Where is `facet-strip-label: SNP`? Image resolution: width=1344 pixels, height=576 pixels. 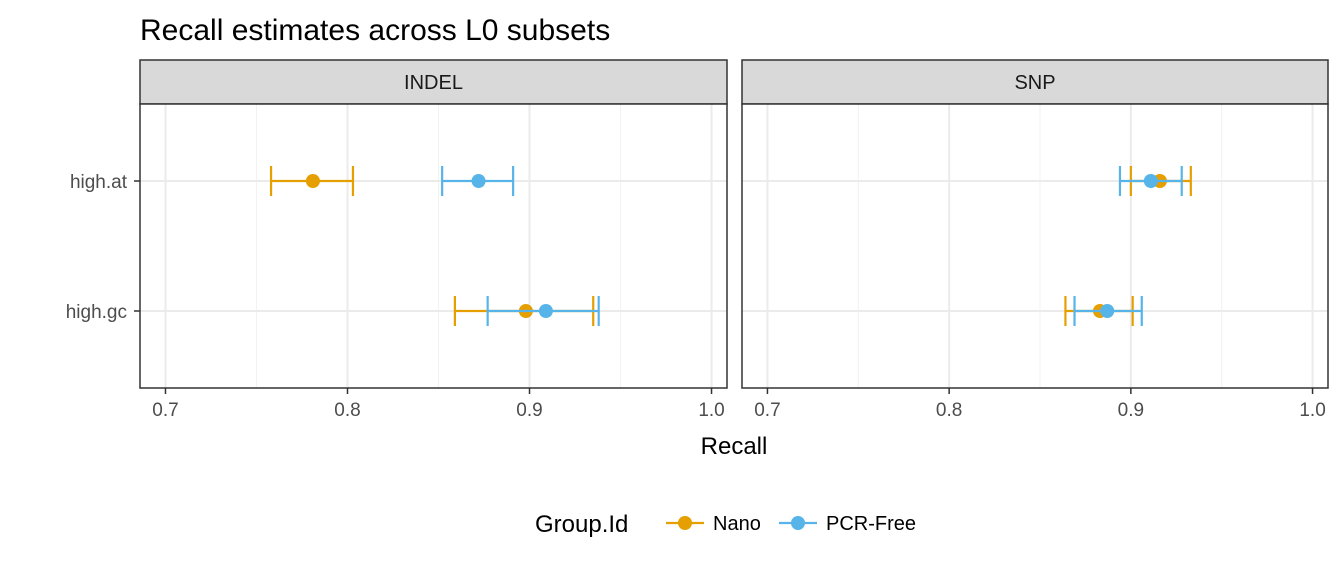
facet-strip-label: SNP is located at coordinates (1034, 83).